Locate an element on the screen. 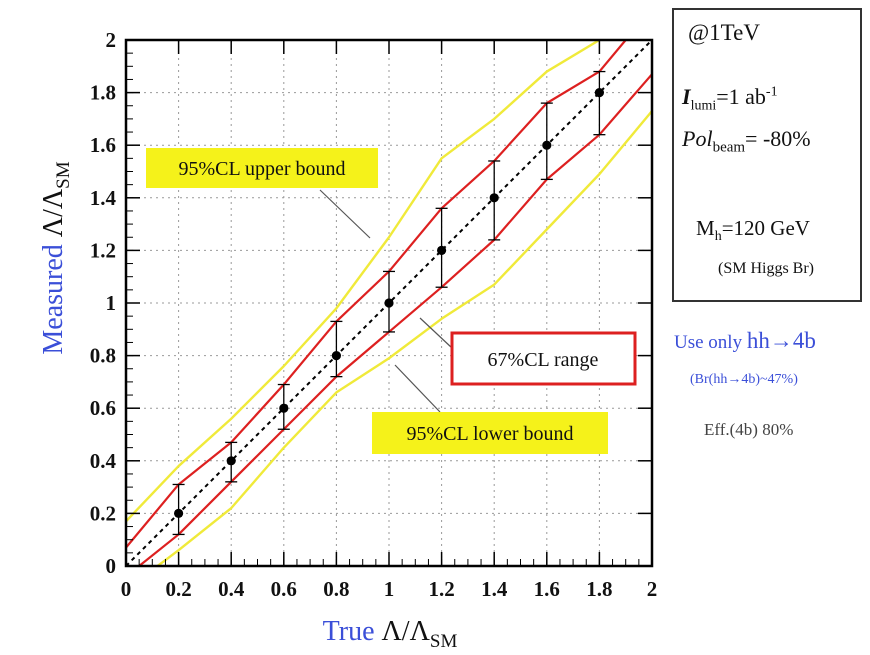 The image size is (870, 655). x-tick-label: 1.4 is located at coordinates (494, 589).